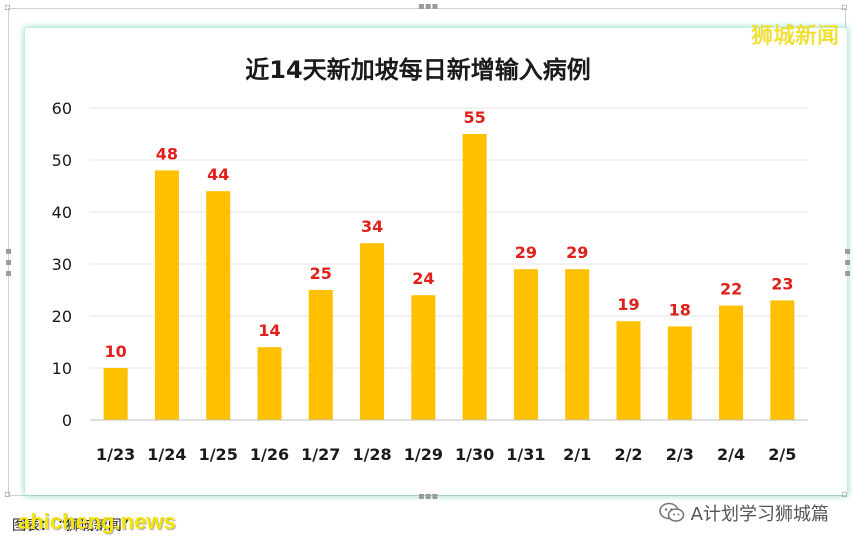 The width and height of the screenshot is (853, 545). What do you see at coordinates (62, 160) in the screenshot?
I see `y-tick-label: 50` at bounding box center [62, 160].